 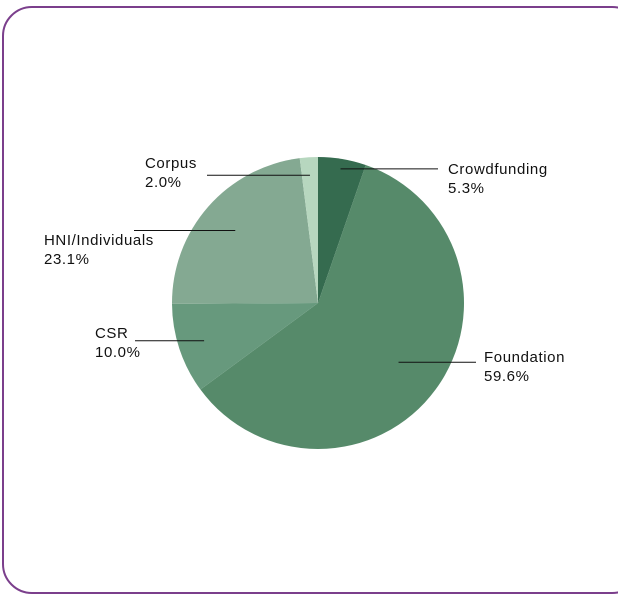 What do you see at coordinates (507, 376) in the screenshot?
I see `label-foundation-value: 59.6%` at bounding box center [507, 376].